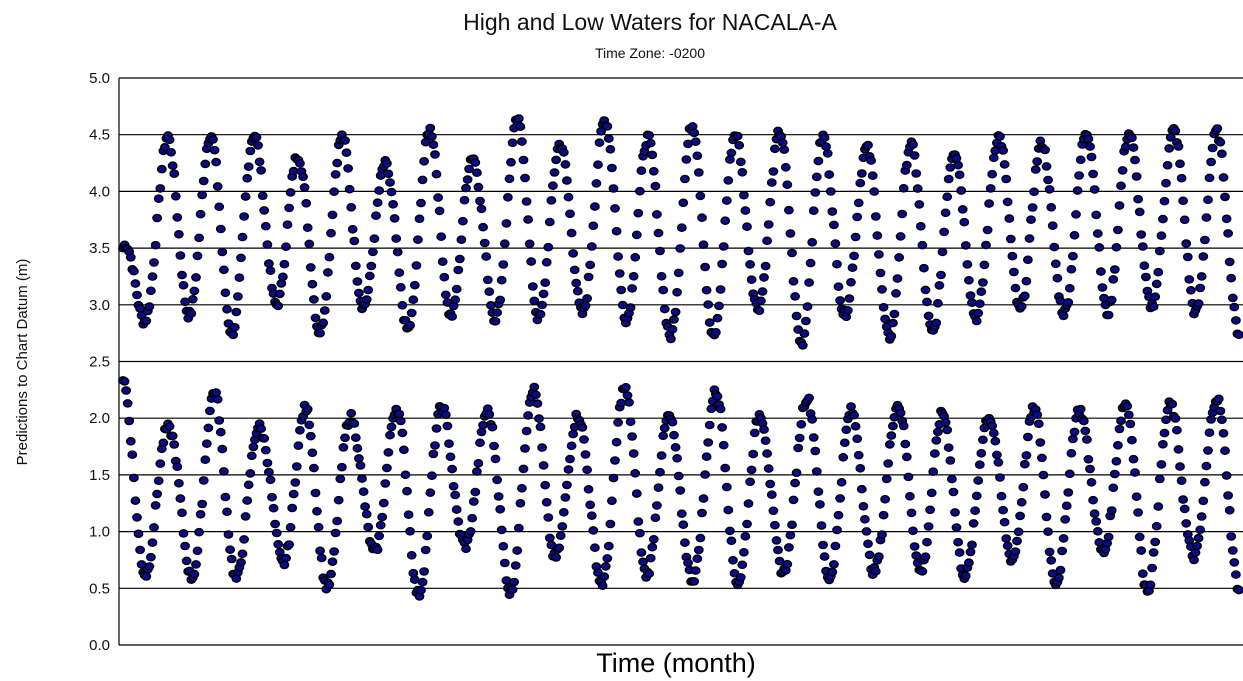 The image size is (1243, 681). I want to click on chart-subtitle: Time Zone: -0200, so click(650, 53).